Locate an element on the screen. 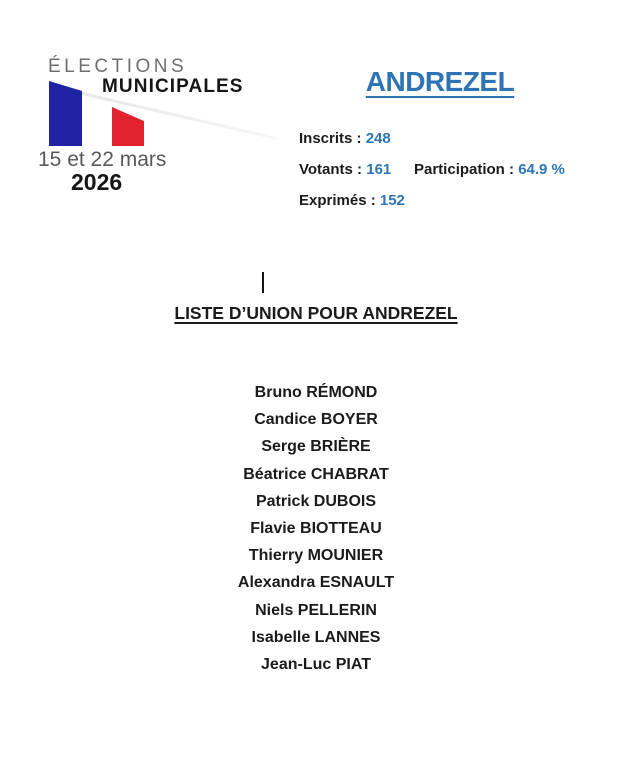 This screenshot has width=626, height=759. logo-municipales-text: MUNICIPALES is located at coordinates (173, 86).